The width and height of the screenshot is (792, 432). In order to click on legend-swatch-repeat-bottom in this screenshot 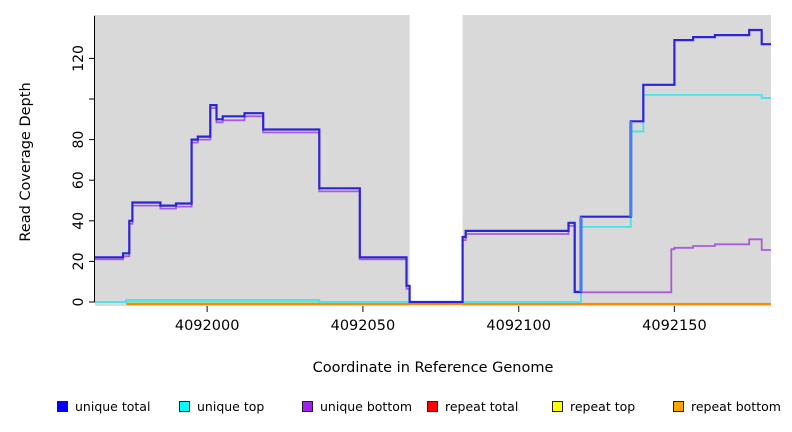, I will do `click(678, 406)`.